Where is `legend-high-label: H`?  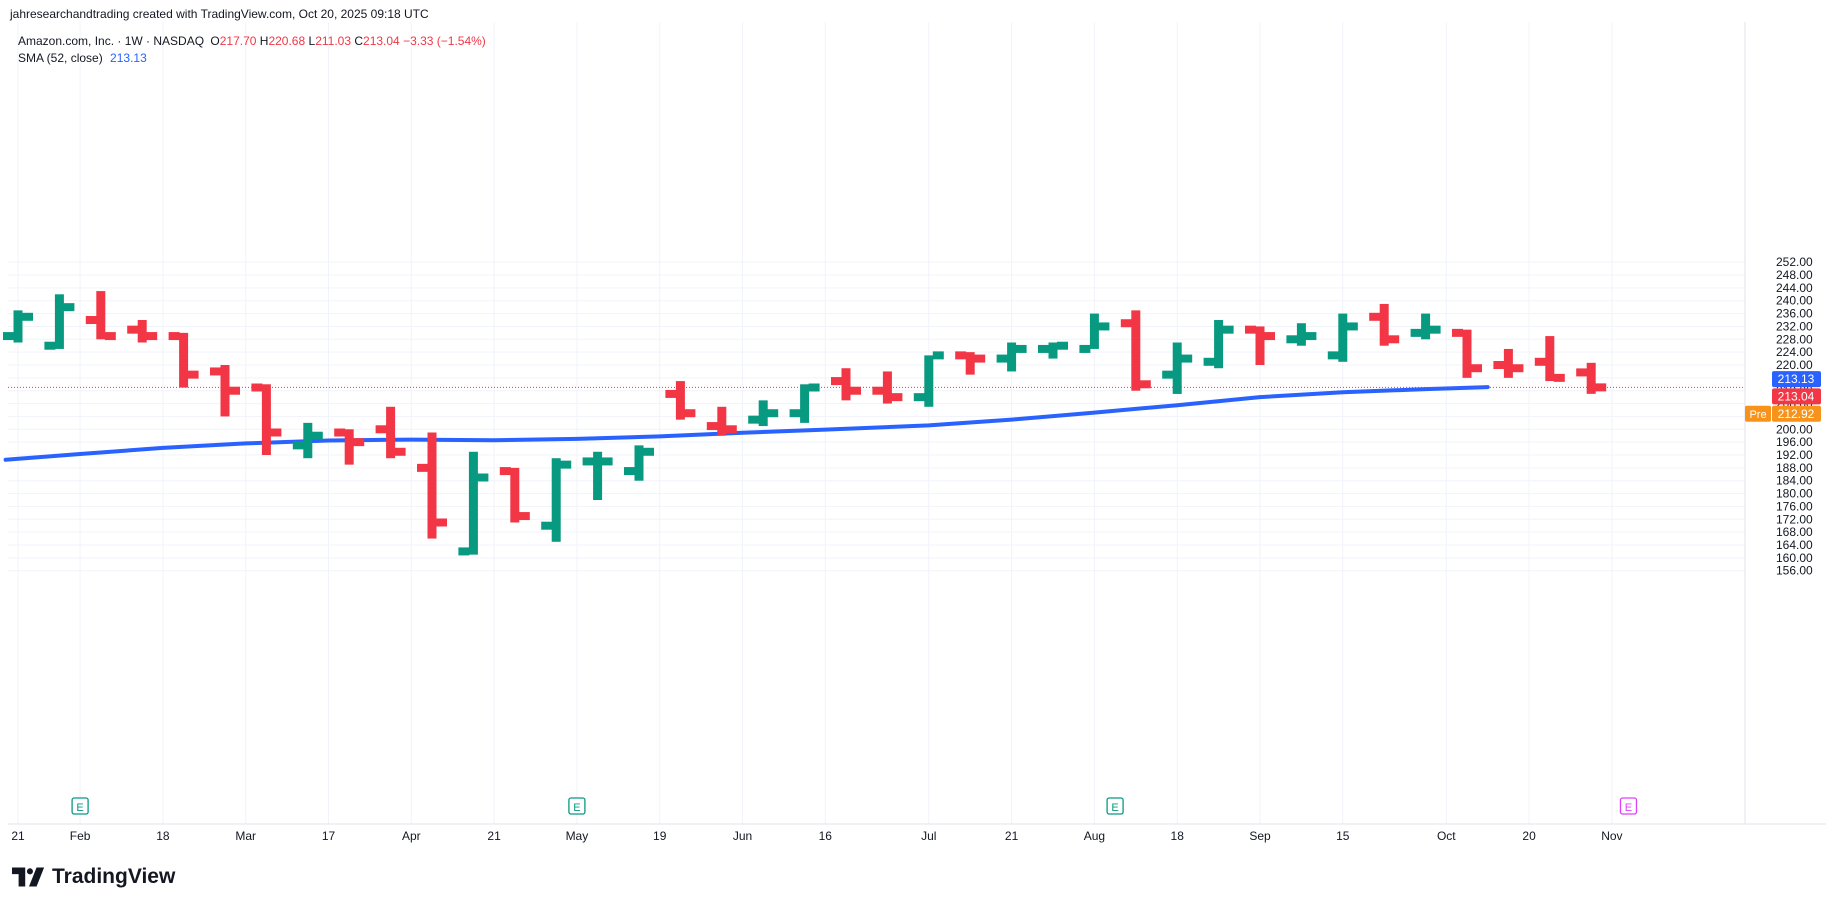
legend-high-label: H is located at coordinates (264, 41).